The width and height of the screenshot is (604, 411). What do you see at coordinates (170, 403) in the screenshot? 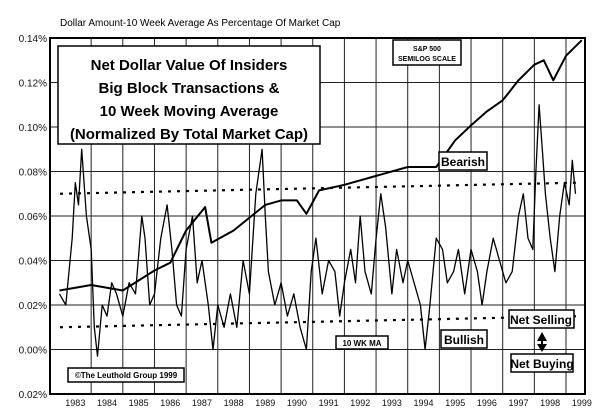
I see `x-tick-label: 1986` at bounding box center [170, 403].